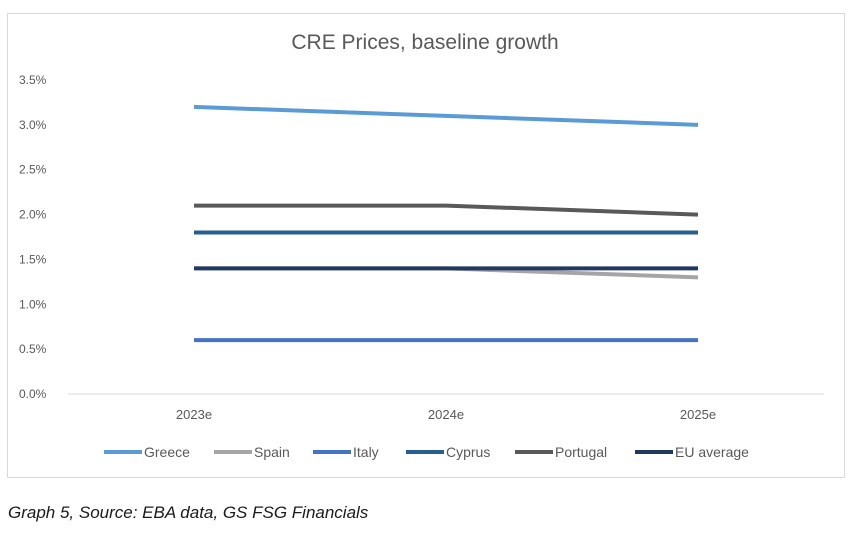 The height and width of the screenshot is (535, 860). What do you see at coordinates (33, 394) in the screenshot?
I see `y-tick-label: 0.0%` at bounding box center [33, 394].